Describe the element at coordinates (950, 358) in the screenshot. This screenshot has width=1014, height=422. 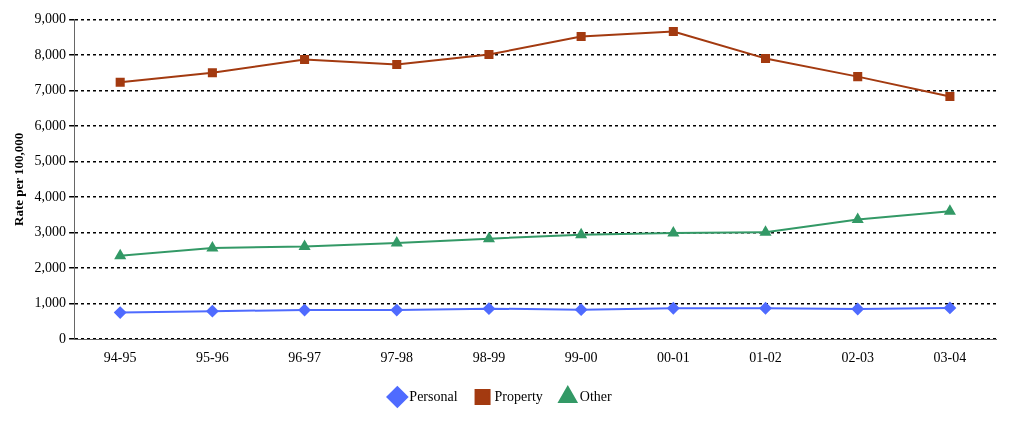
I see `x-tick-label: 03-04` at that location.